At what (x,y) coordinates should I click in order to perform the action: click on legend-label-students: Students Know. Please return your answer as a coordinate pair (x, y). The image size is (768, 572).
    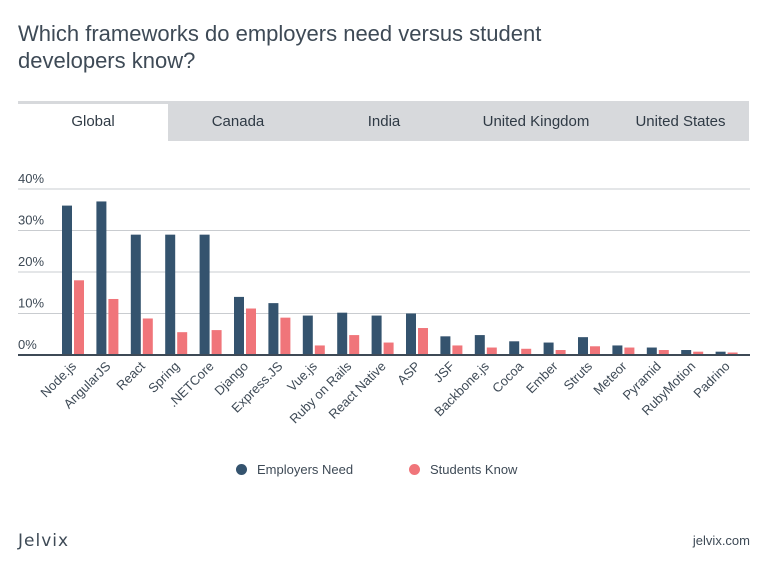
    Looking at the image, I should click on (474, 469).